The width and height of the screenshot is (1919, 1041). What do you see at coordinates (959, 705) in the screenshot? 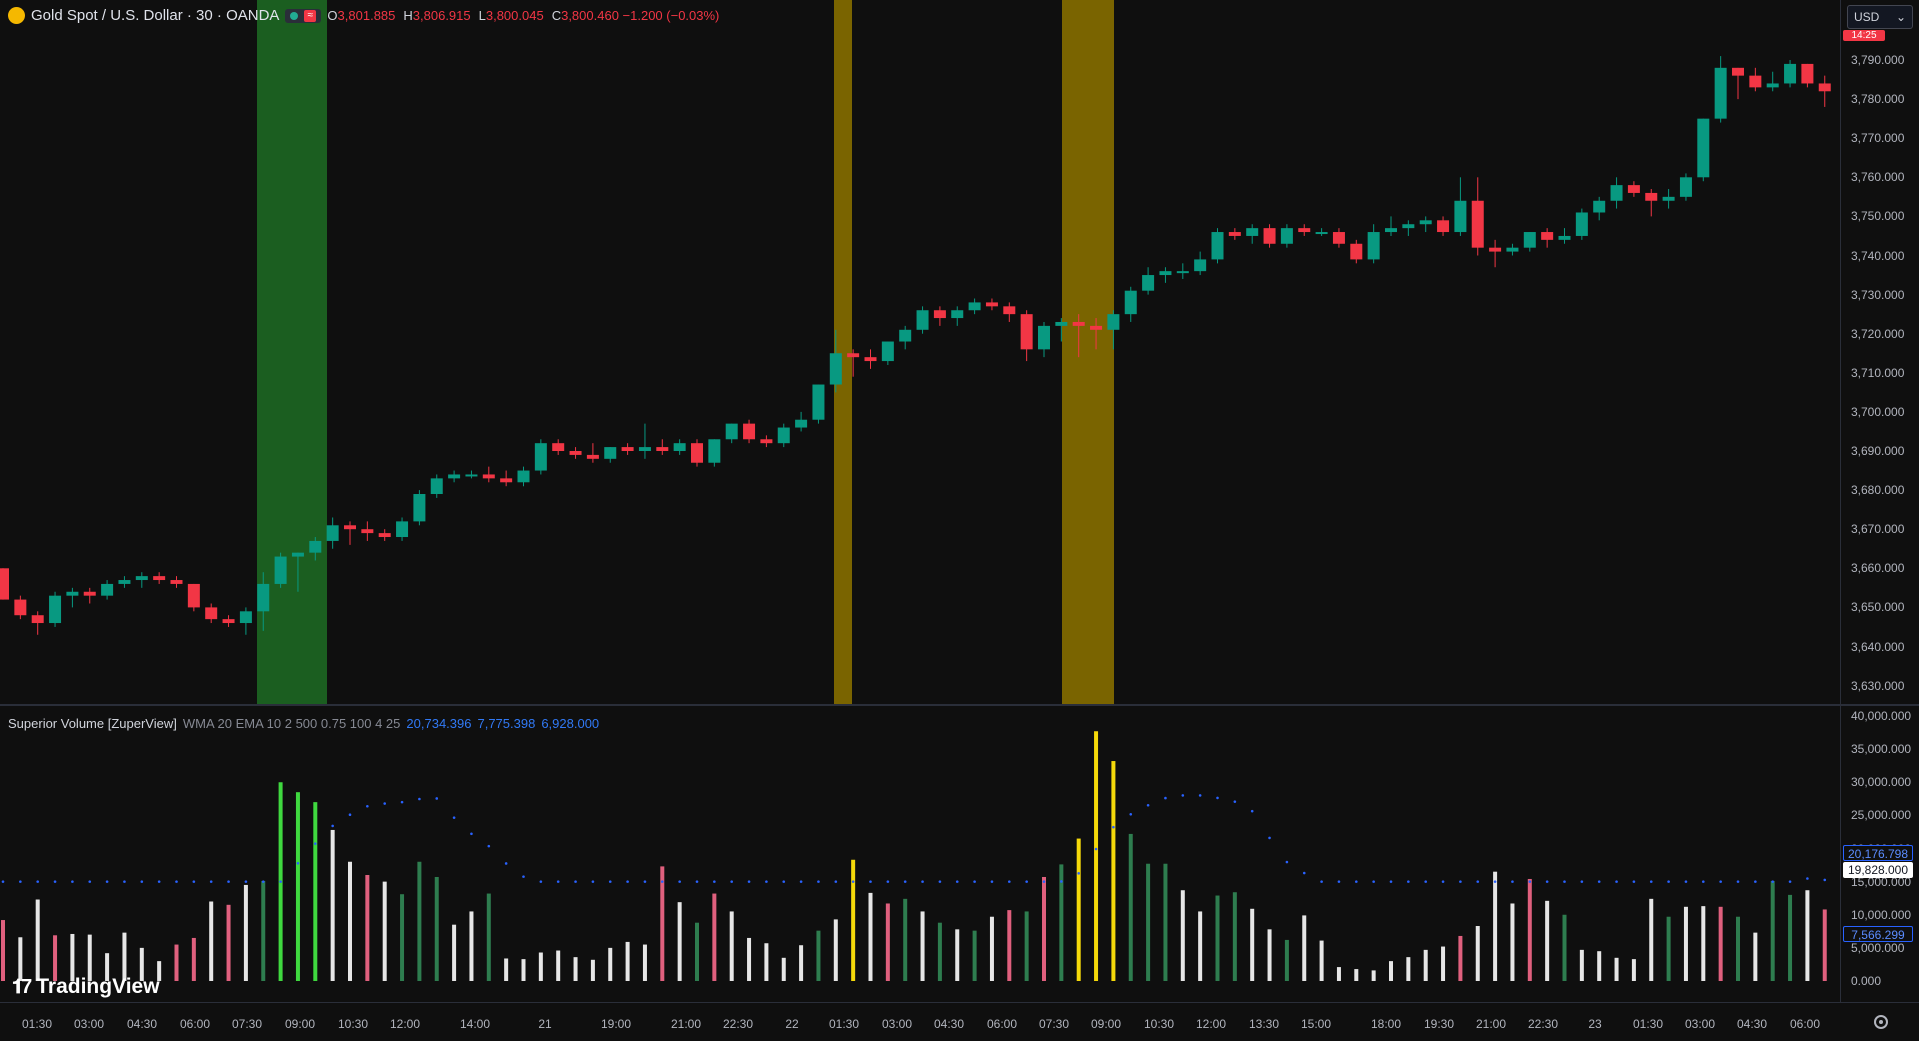
I see `pane-separator` at bounding box center [959, 705].